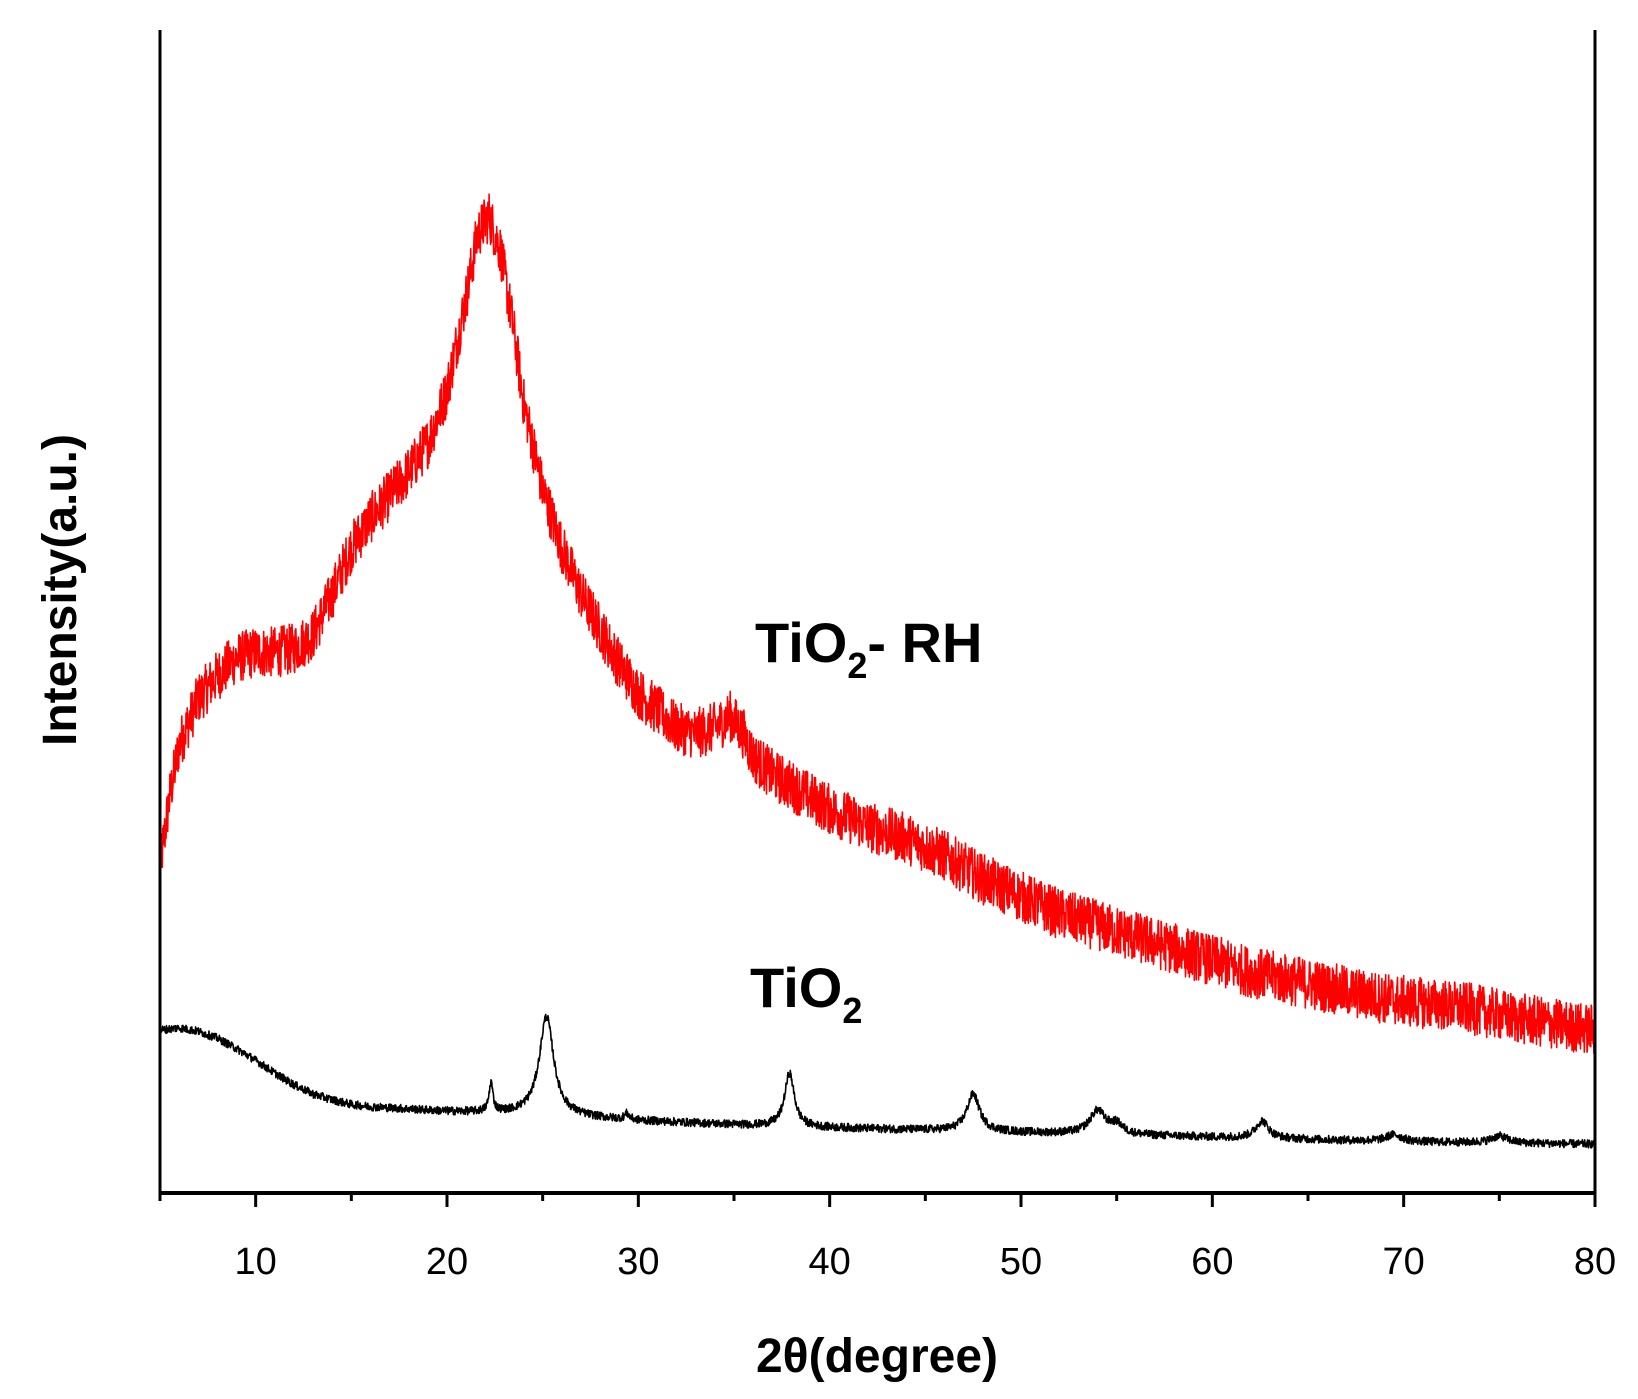 The height and width of the screenshot is (1399, 1638). I want to click on x-tick-label: 20, so click(447, 1262).